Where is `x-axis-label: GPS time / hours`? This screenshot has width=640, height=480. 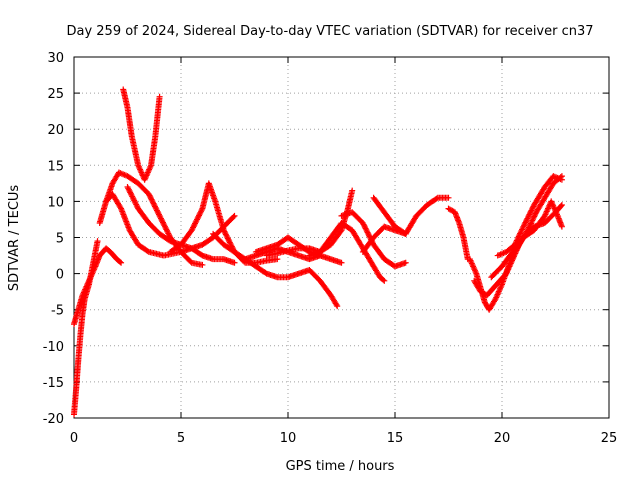
x-axis-label: GPS time / hours is located at coordinates (340, 466).